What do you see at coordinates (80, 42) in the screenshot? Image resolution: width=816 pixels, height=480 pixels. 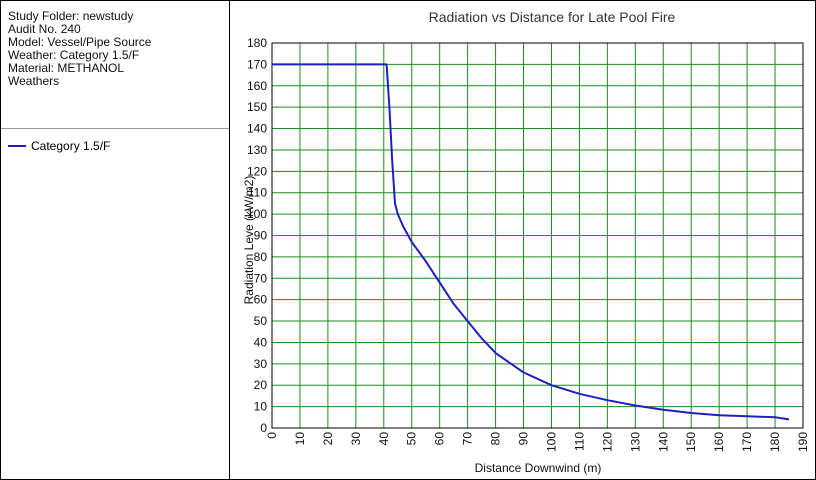 I see `model-text: Model: Vessel/Pipe Source` at bounding box center [80, 42].